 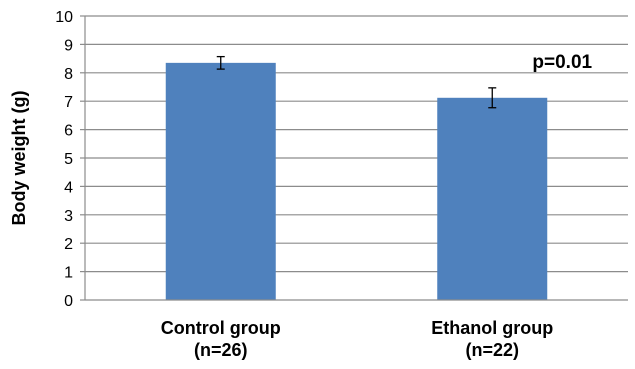 I want to click on y-tick-label: 10, so click(x=64, y=17).